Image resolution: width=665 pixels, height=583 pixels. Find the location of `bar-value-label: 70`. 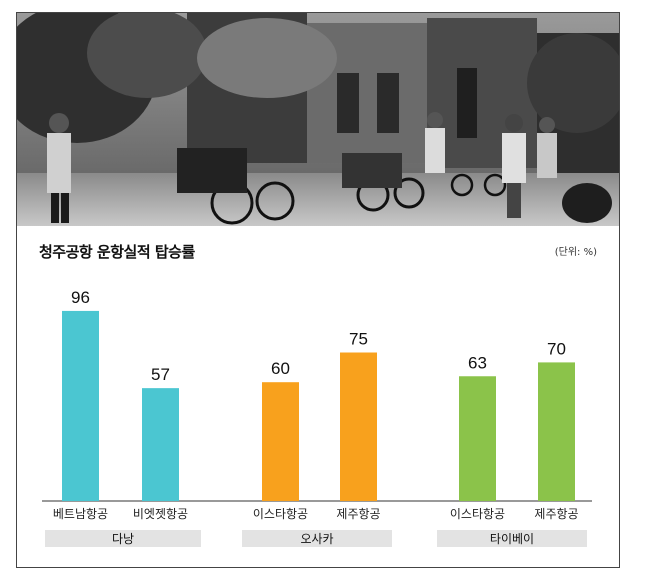

bar-value-label: 70 is located at coordinates (556, 348).